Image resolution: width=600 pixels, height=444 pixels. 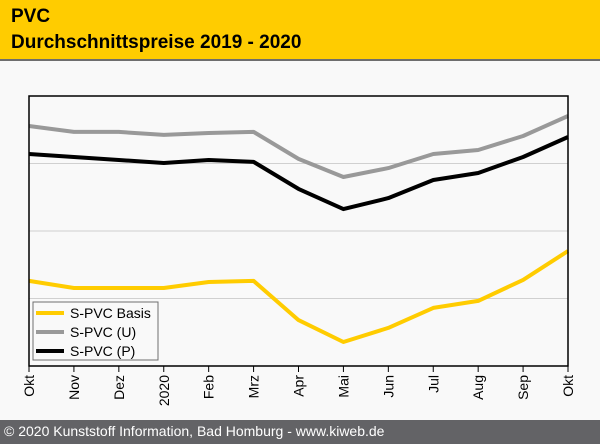 What do you see at coordinates (102, 351) in the screenshot?
I see `legend-label: S-PVC (P)` at bounding box center [102, 351].